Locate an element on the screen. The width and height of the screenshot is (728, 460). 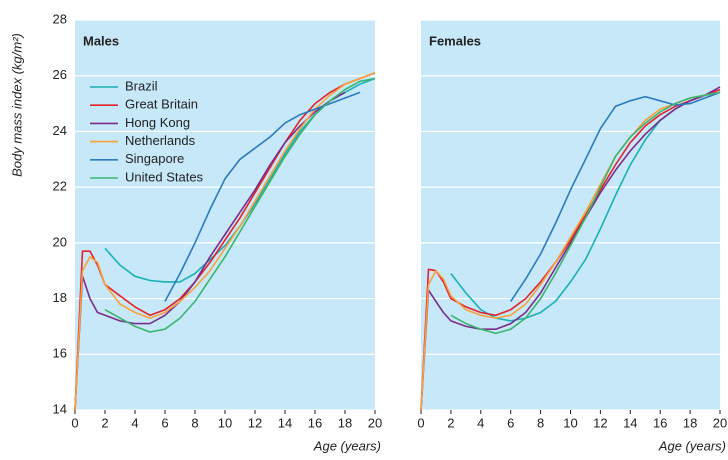
legend-label: Netherlands is located at coordinates (160, 140).